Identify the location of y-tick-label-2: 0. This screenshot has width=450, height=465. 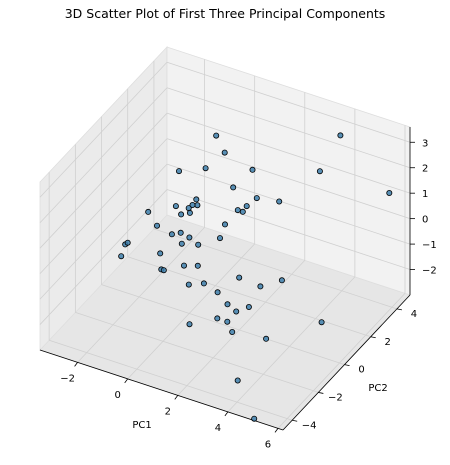
(361, 370).